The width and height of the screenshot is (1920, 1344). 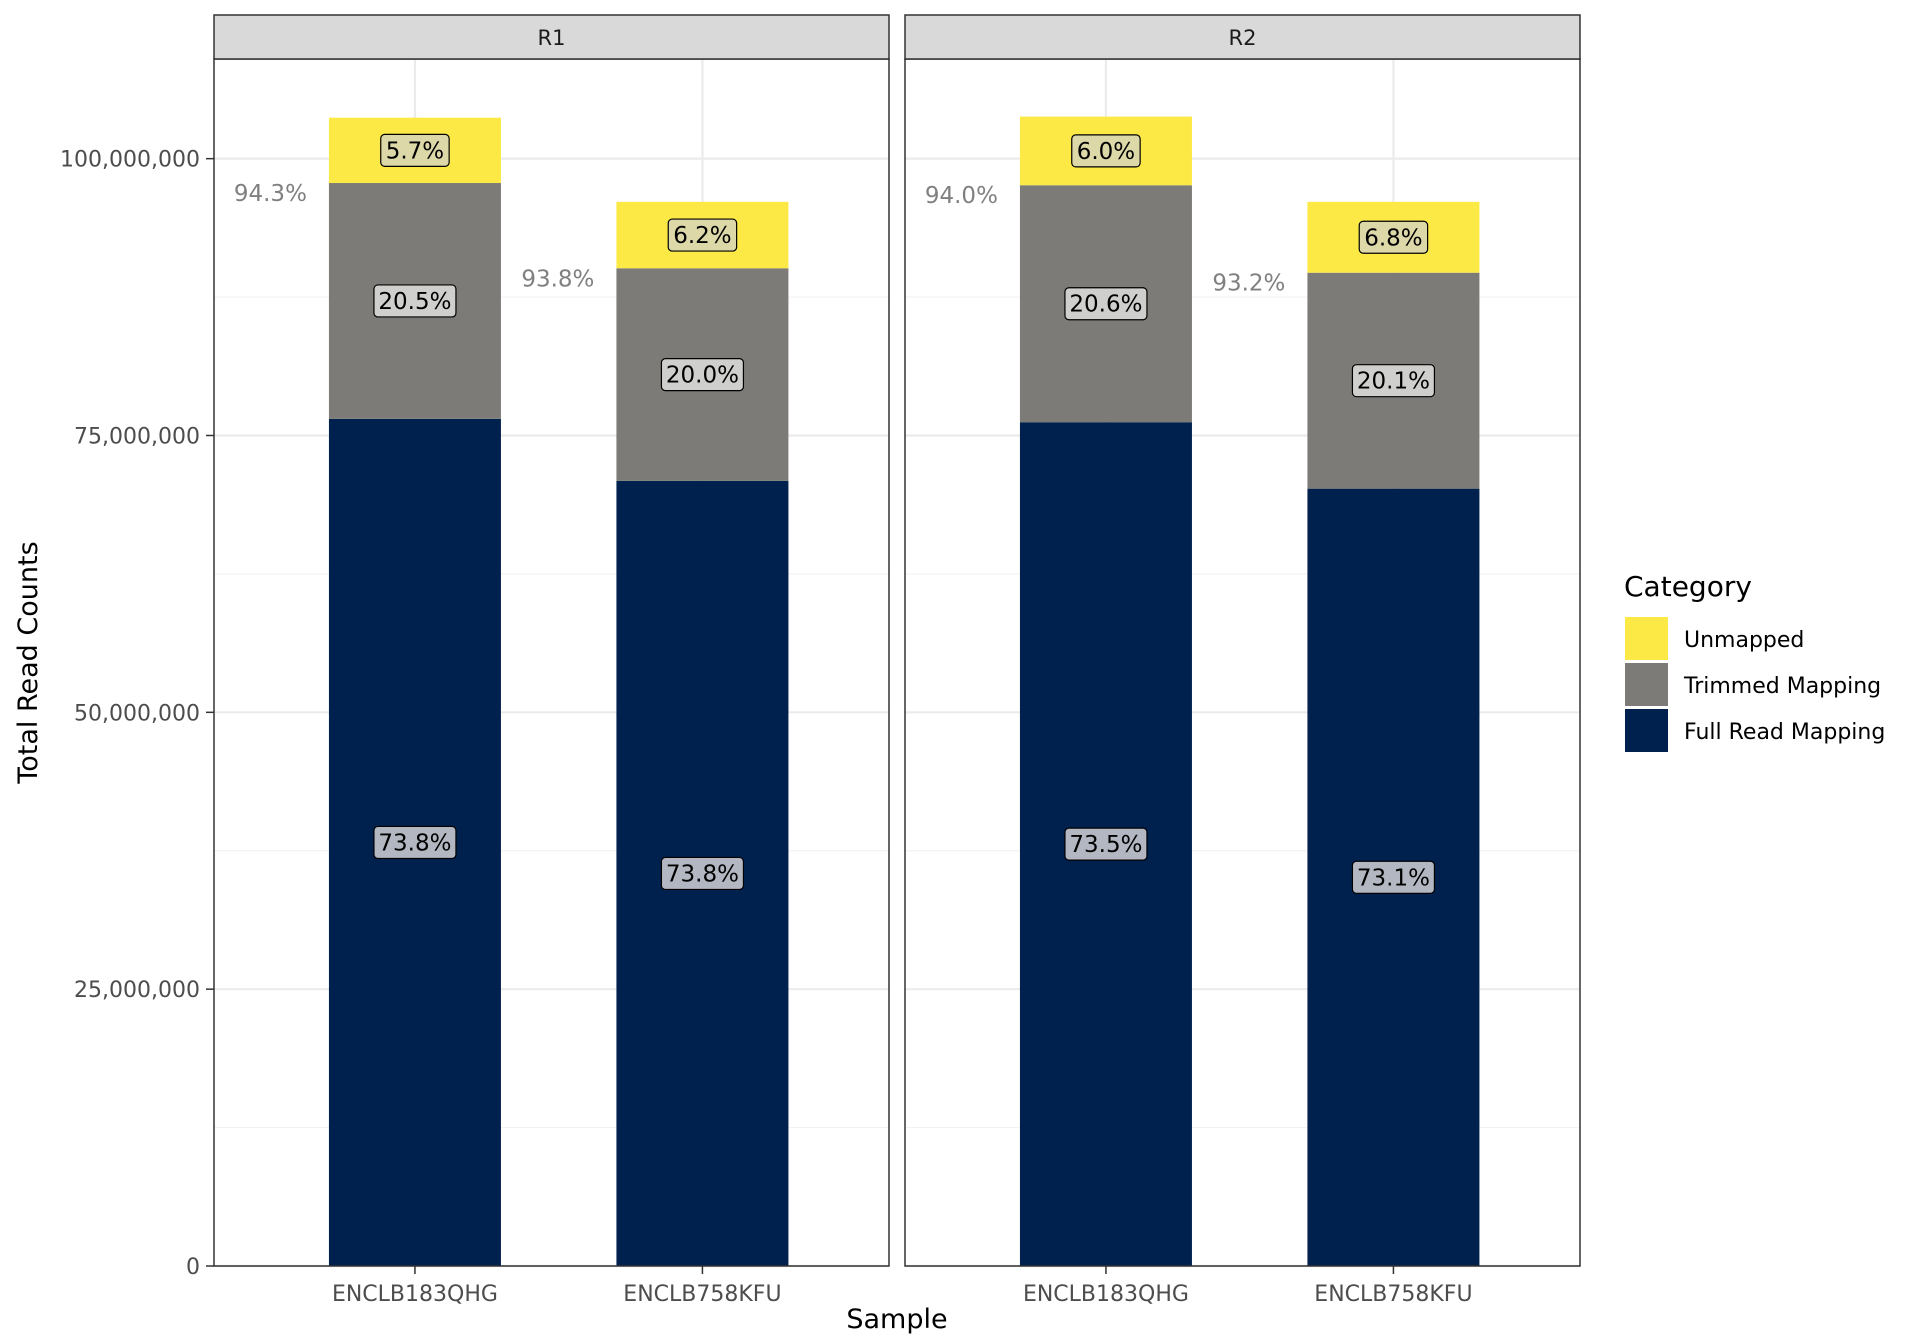 I want to click on data-label: 6.0%, so click(x=1106, y=152).